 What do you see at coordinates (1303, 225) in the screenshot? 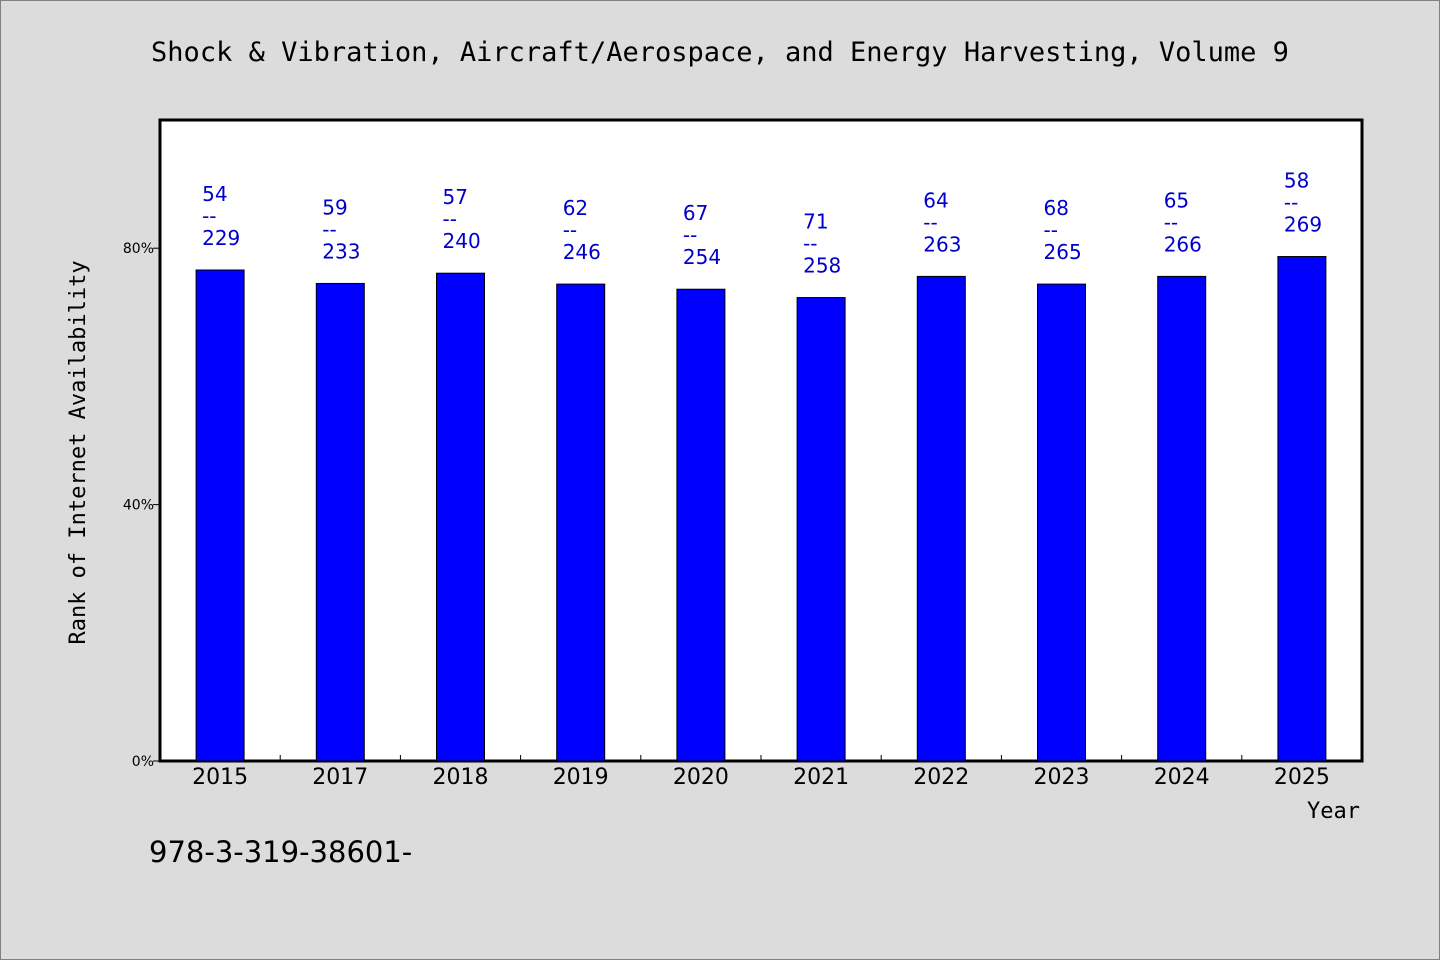
I see `bar-data-label: 269` at bounding box center [1303, 225].